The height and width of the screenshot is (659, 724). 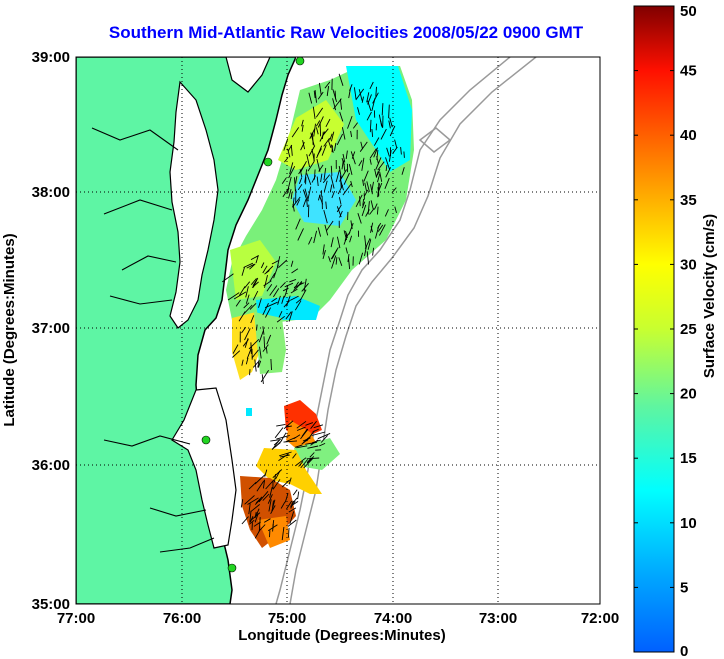 What do you see at coordinates (688, 458) in the screenshot?
I see `colorbar-tick-label: 15` at bounding box center [688, 458].